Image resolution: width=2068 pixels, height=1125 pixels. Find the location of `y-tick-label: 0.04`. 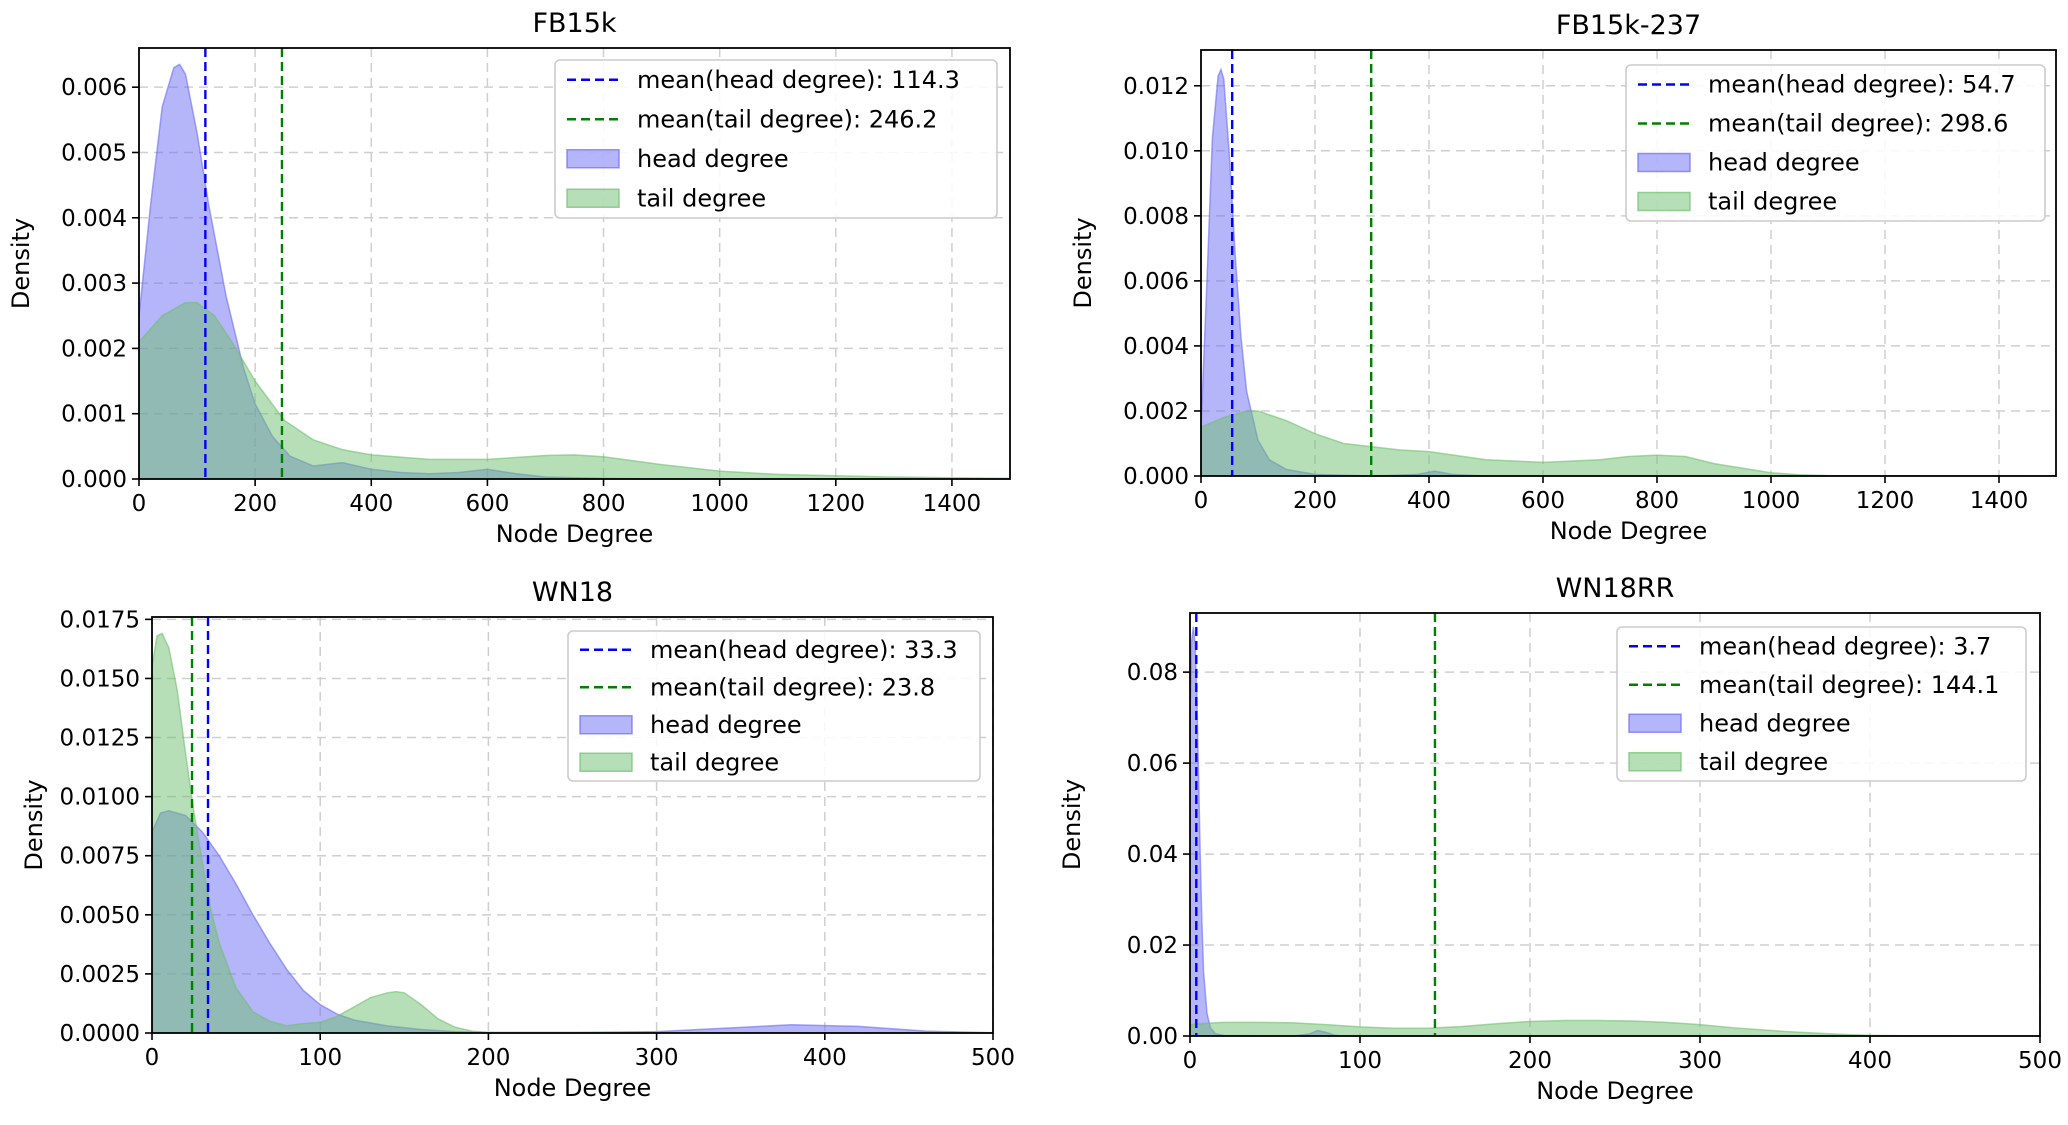

y-tick-label: 0.04 is located at coordinates (1152, 855).